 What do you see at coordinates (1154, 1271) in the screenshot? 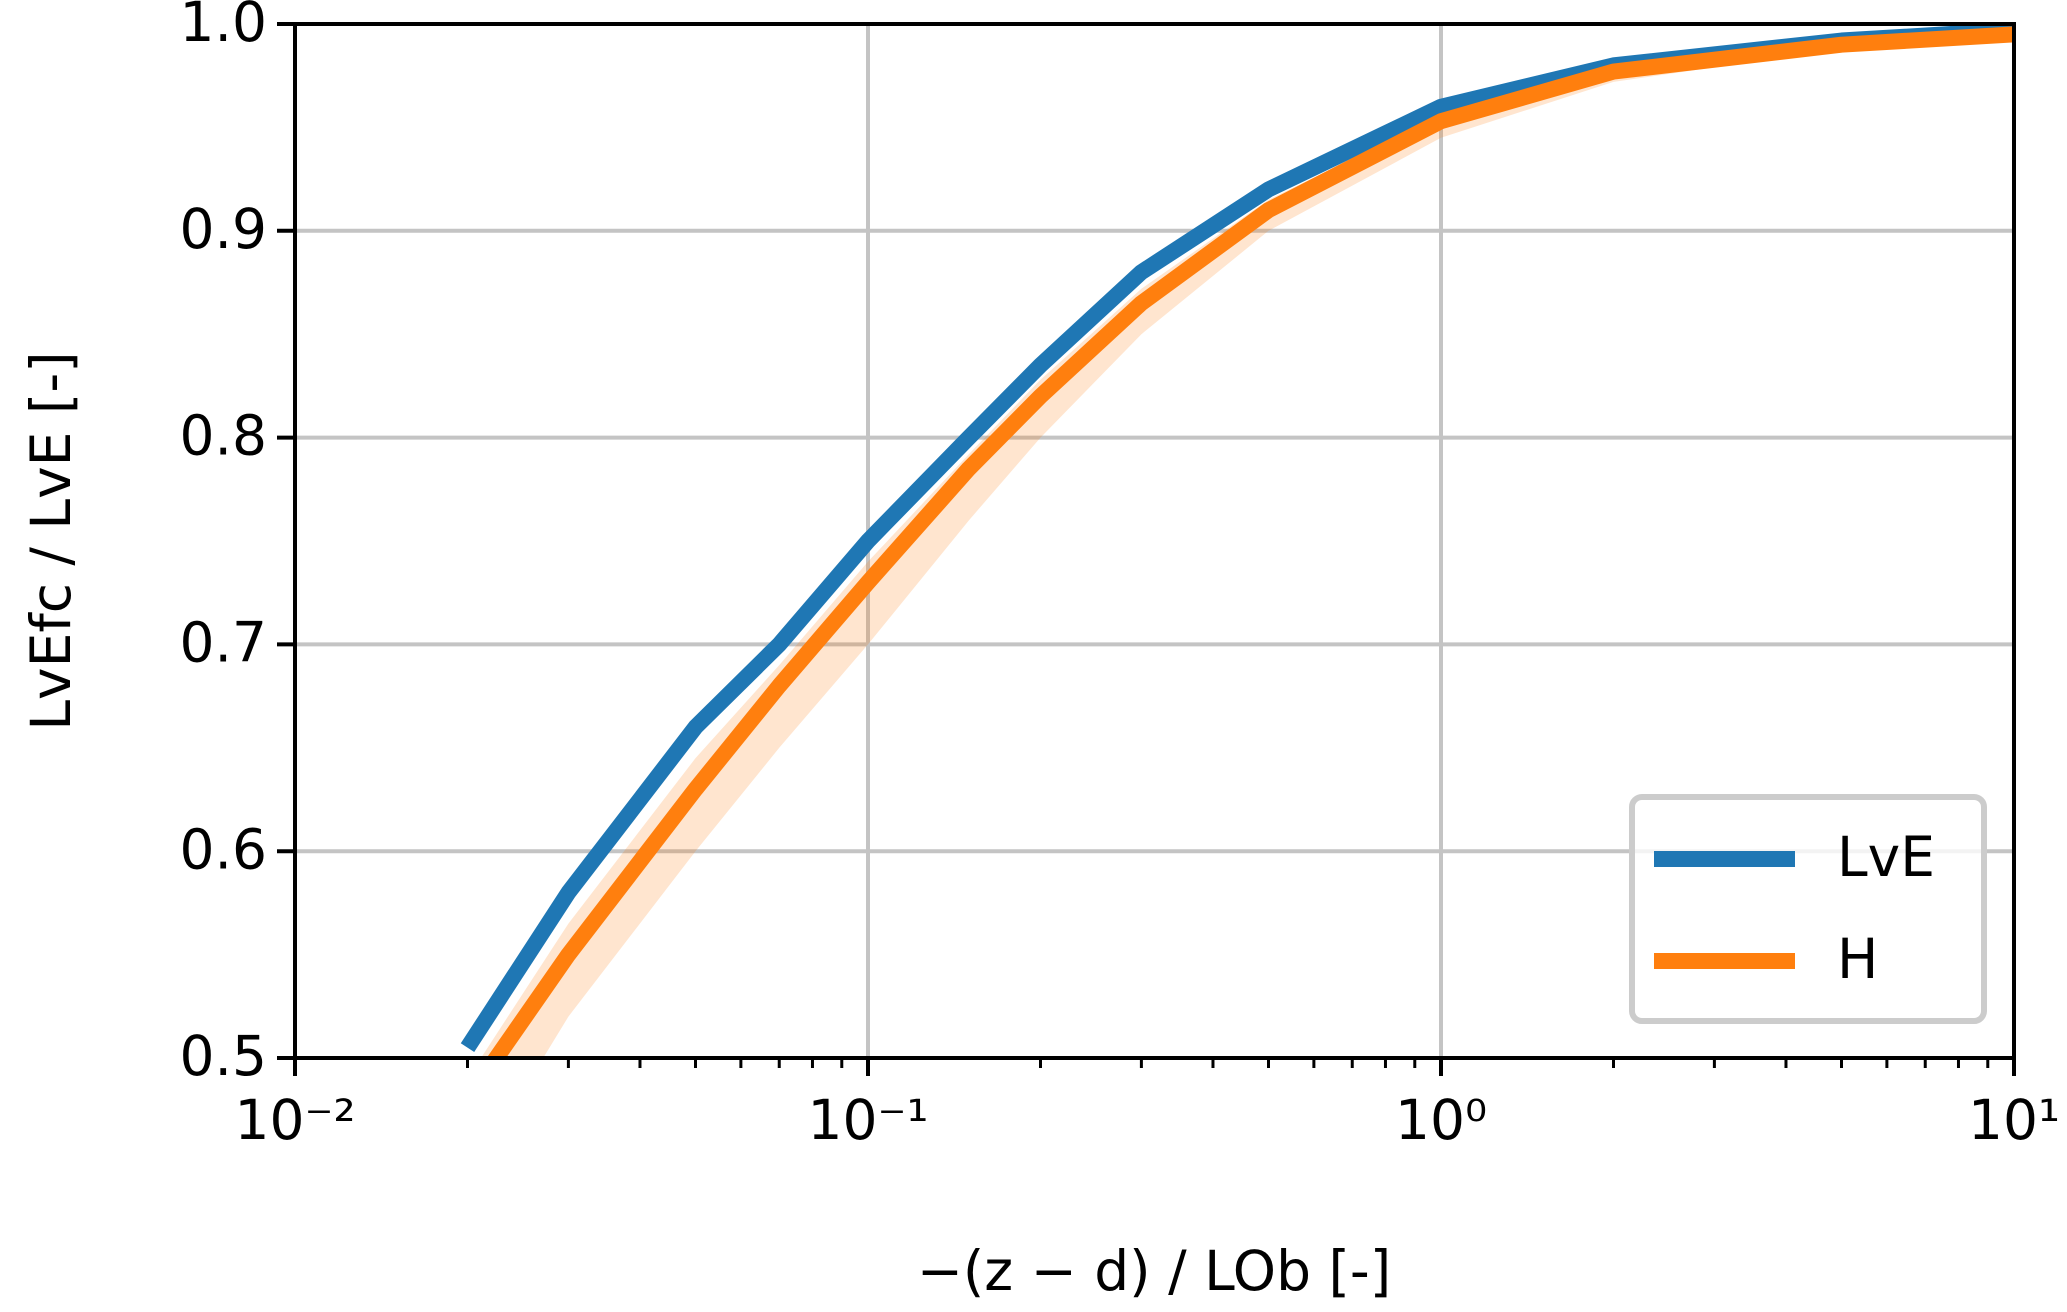
I see `x-axis-label: −(z − d) / LOb [-]` at bounding box center [1154, 1271].